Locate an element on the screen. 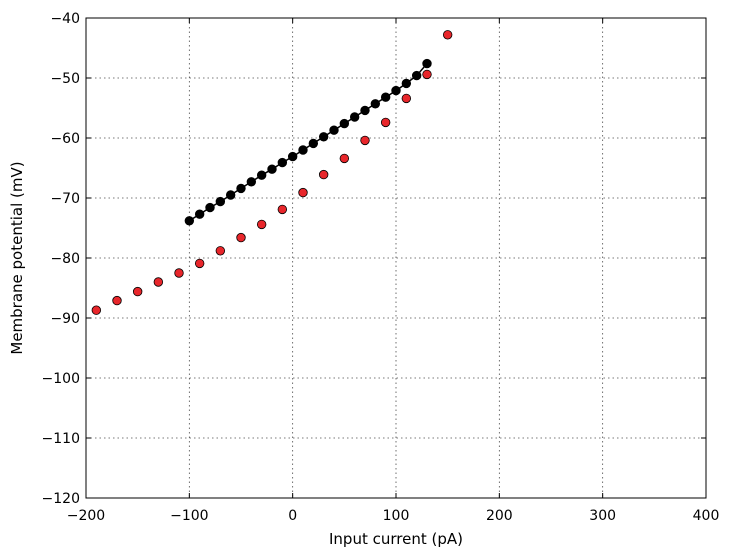 Image resolution: width=731 pixels, height=557 pixels. x-tick-label: −200 is located at coordinates (86, 516).